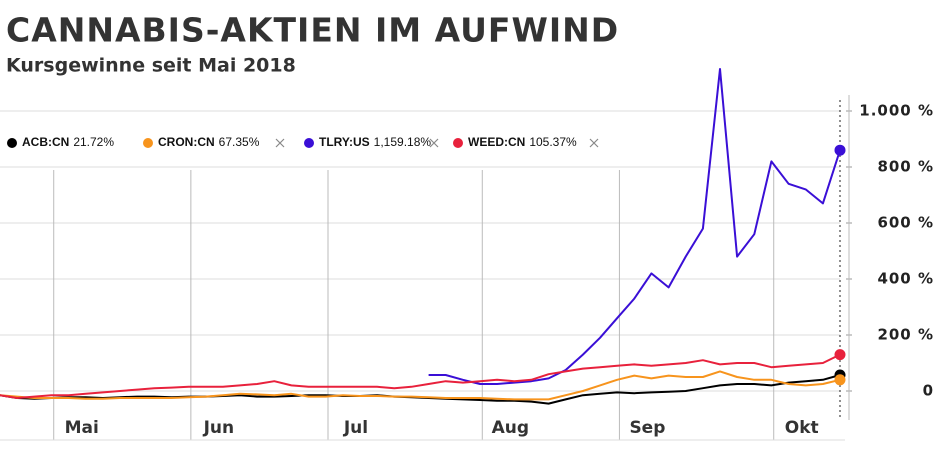  Describe the element at coordinates (239, 142) in the screenshot. I see `legend-value: 67.35%` at that location.